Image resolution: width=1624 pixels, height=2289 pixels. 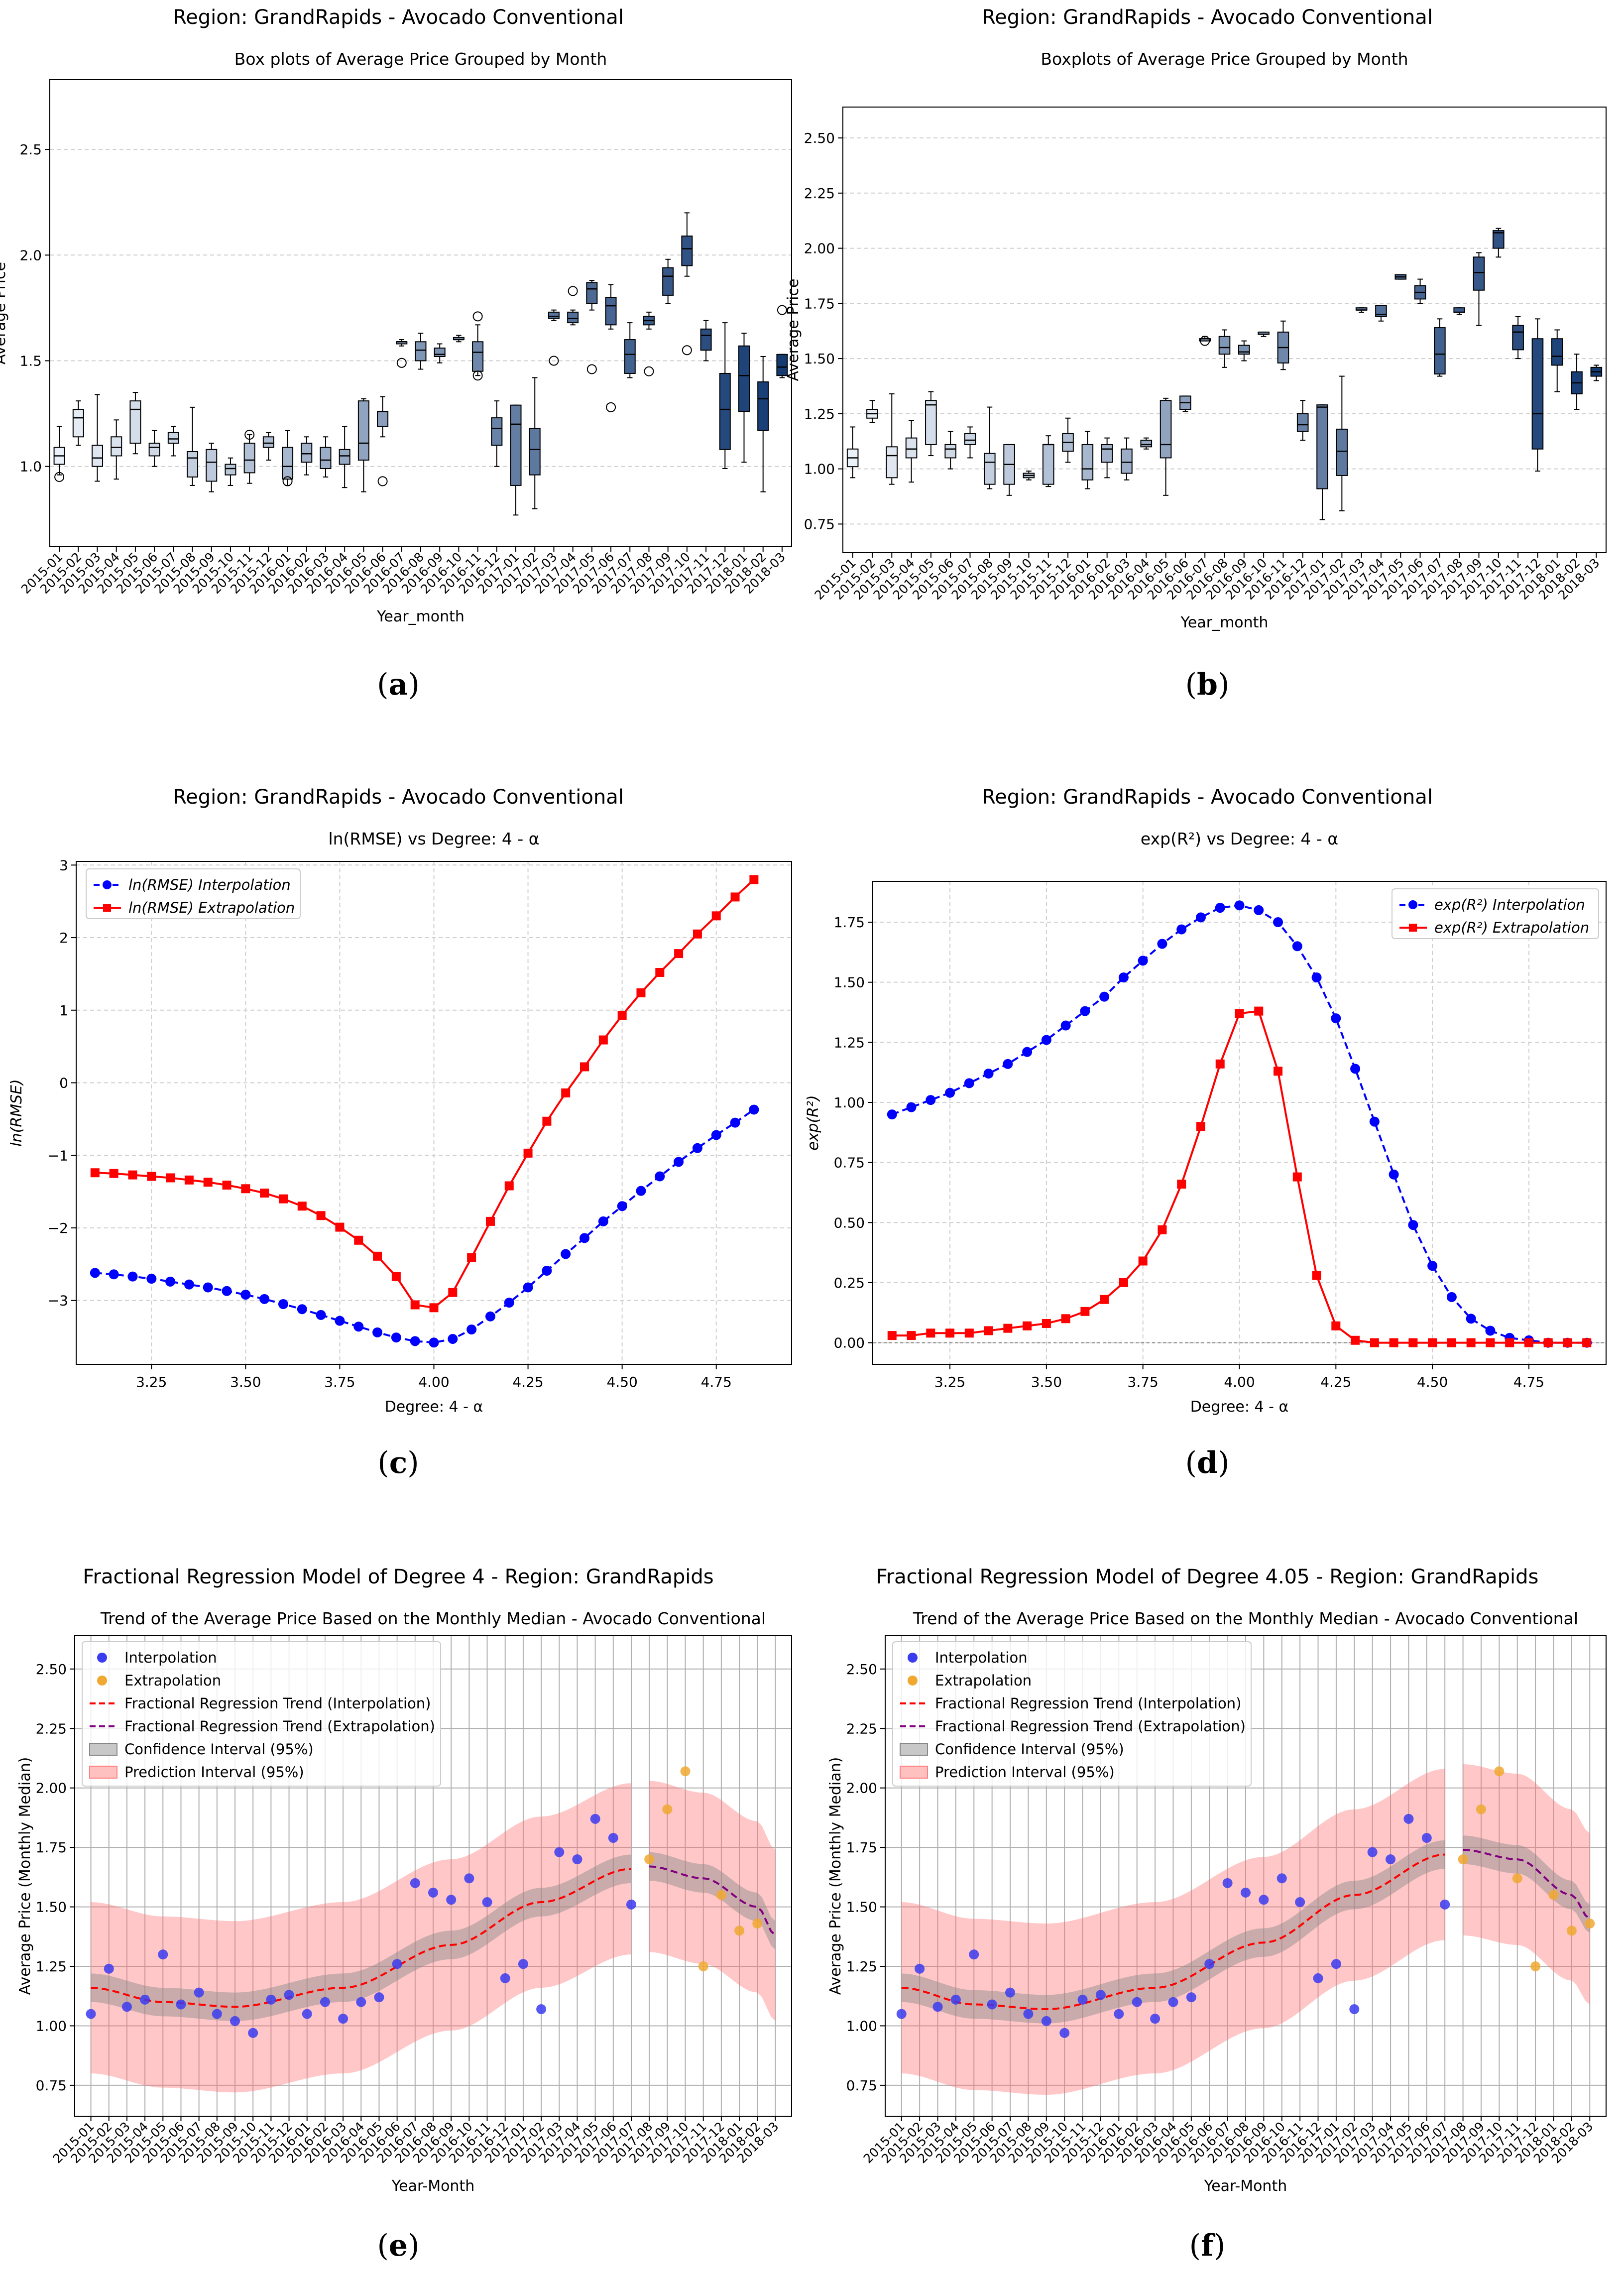 What do you see at coordinates (1240, 1124) in the screenshot?
I see `series-line-interpolation` at bounding box center [1240, 1124].